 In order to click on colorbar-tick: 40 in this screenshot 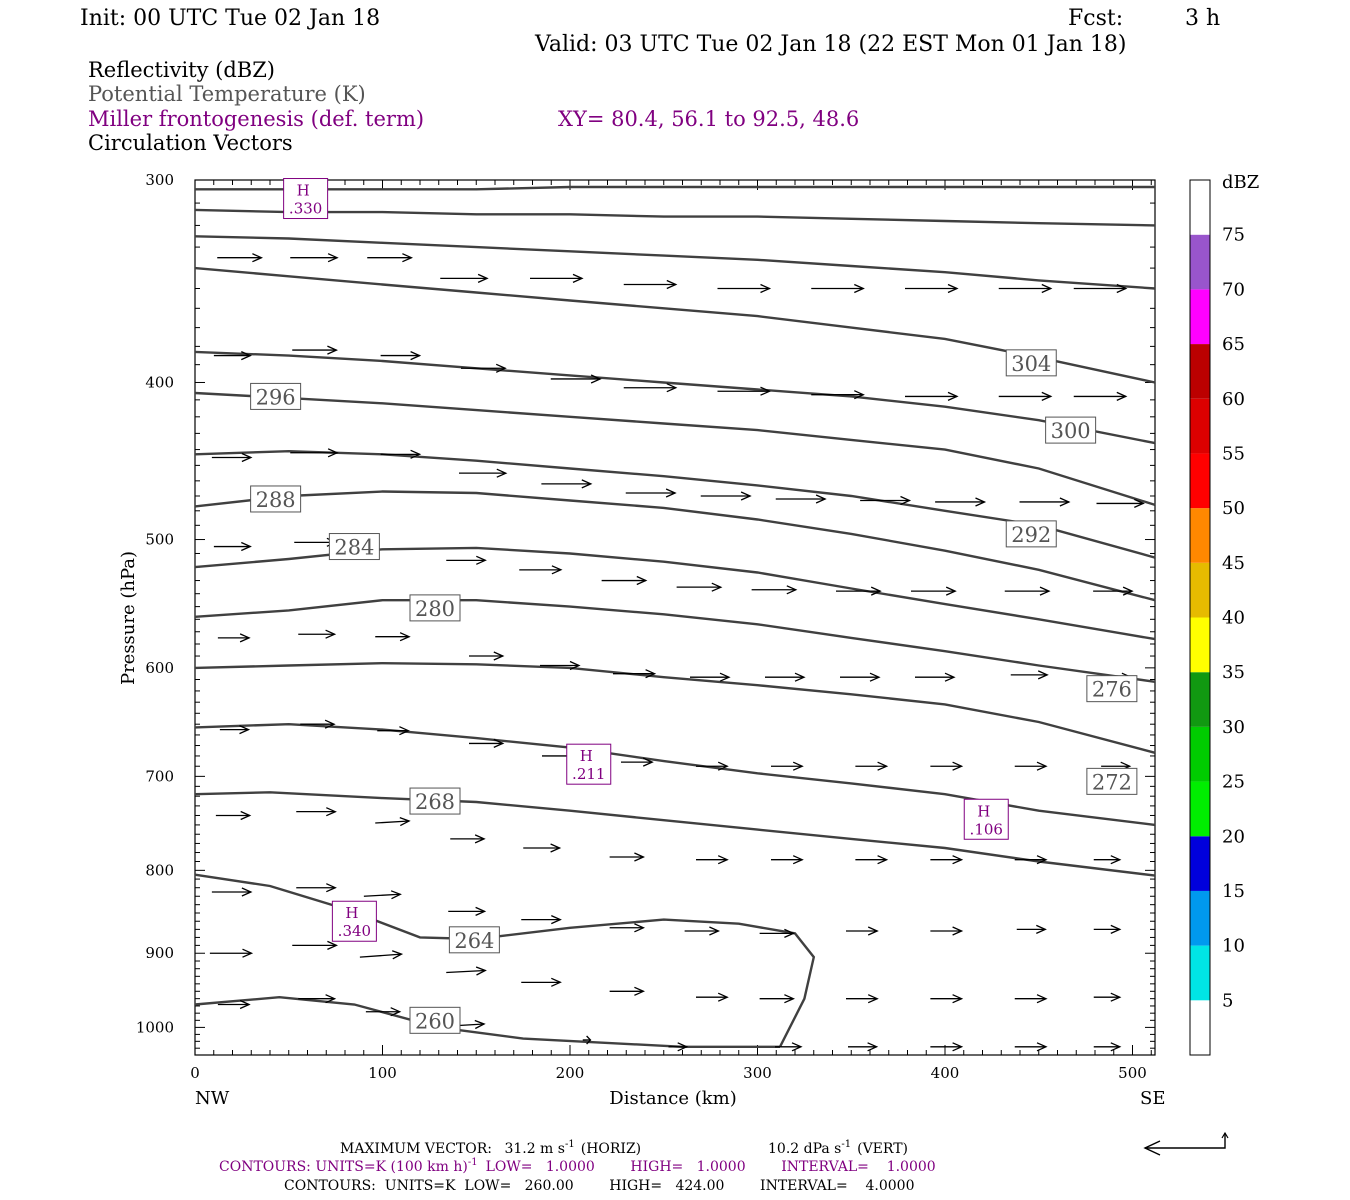, I will do `click(1233, 618)`.